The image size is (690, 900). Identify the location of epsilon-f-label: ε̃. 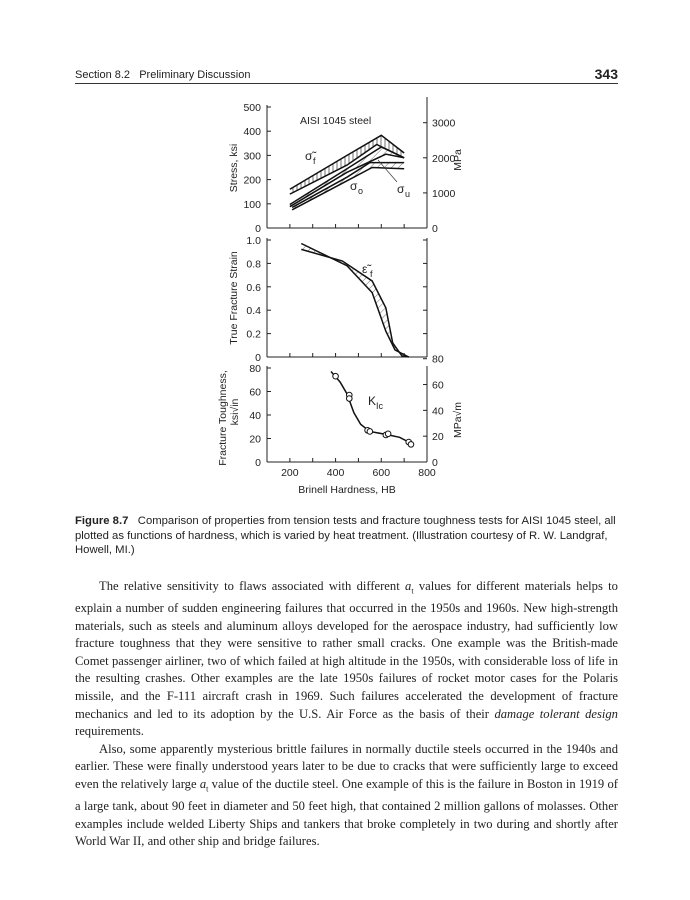
(367, 269).